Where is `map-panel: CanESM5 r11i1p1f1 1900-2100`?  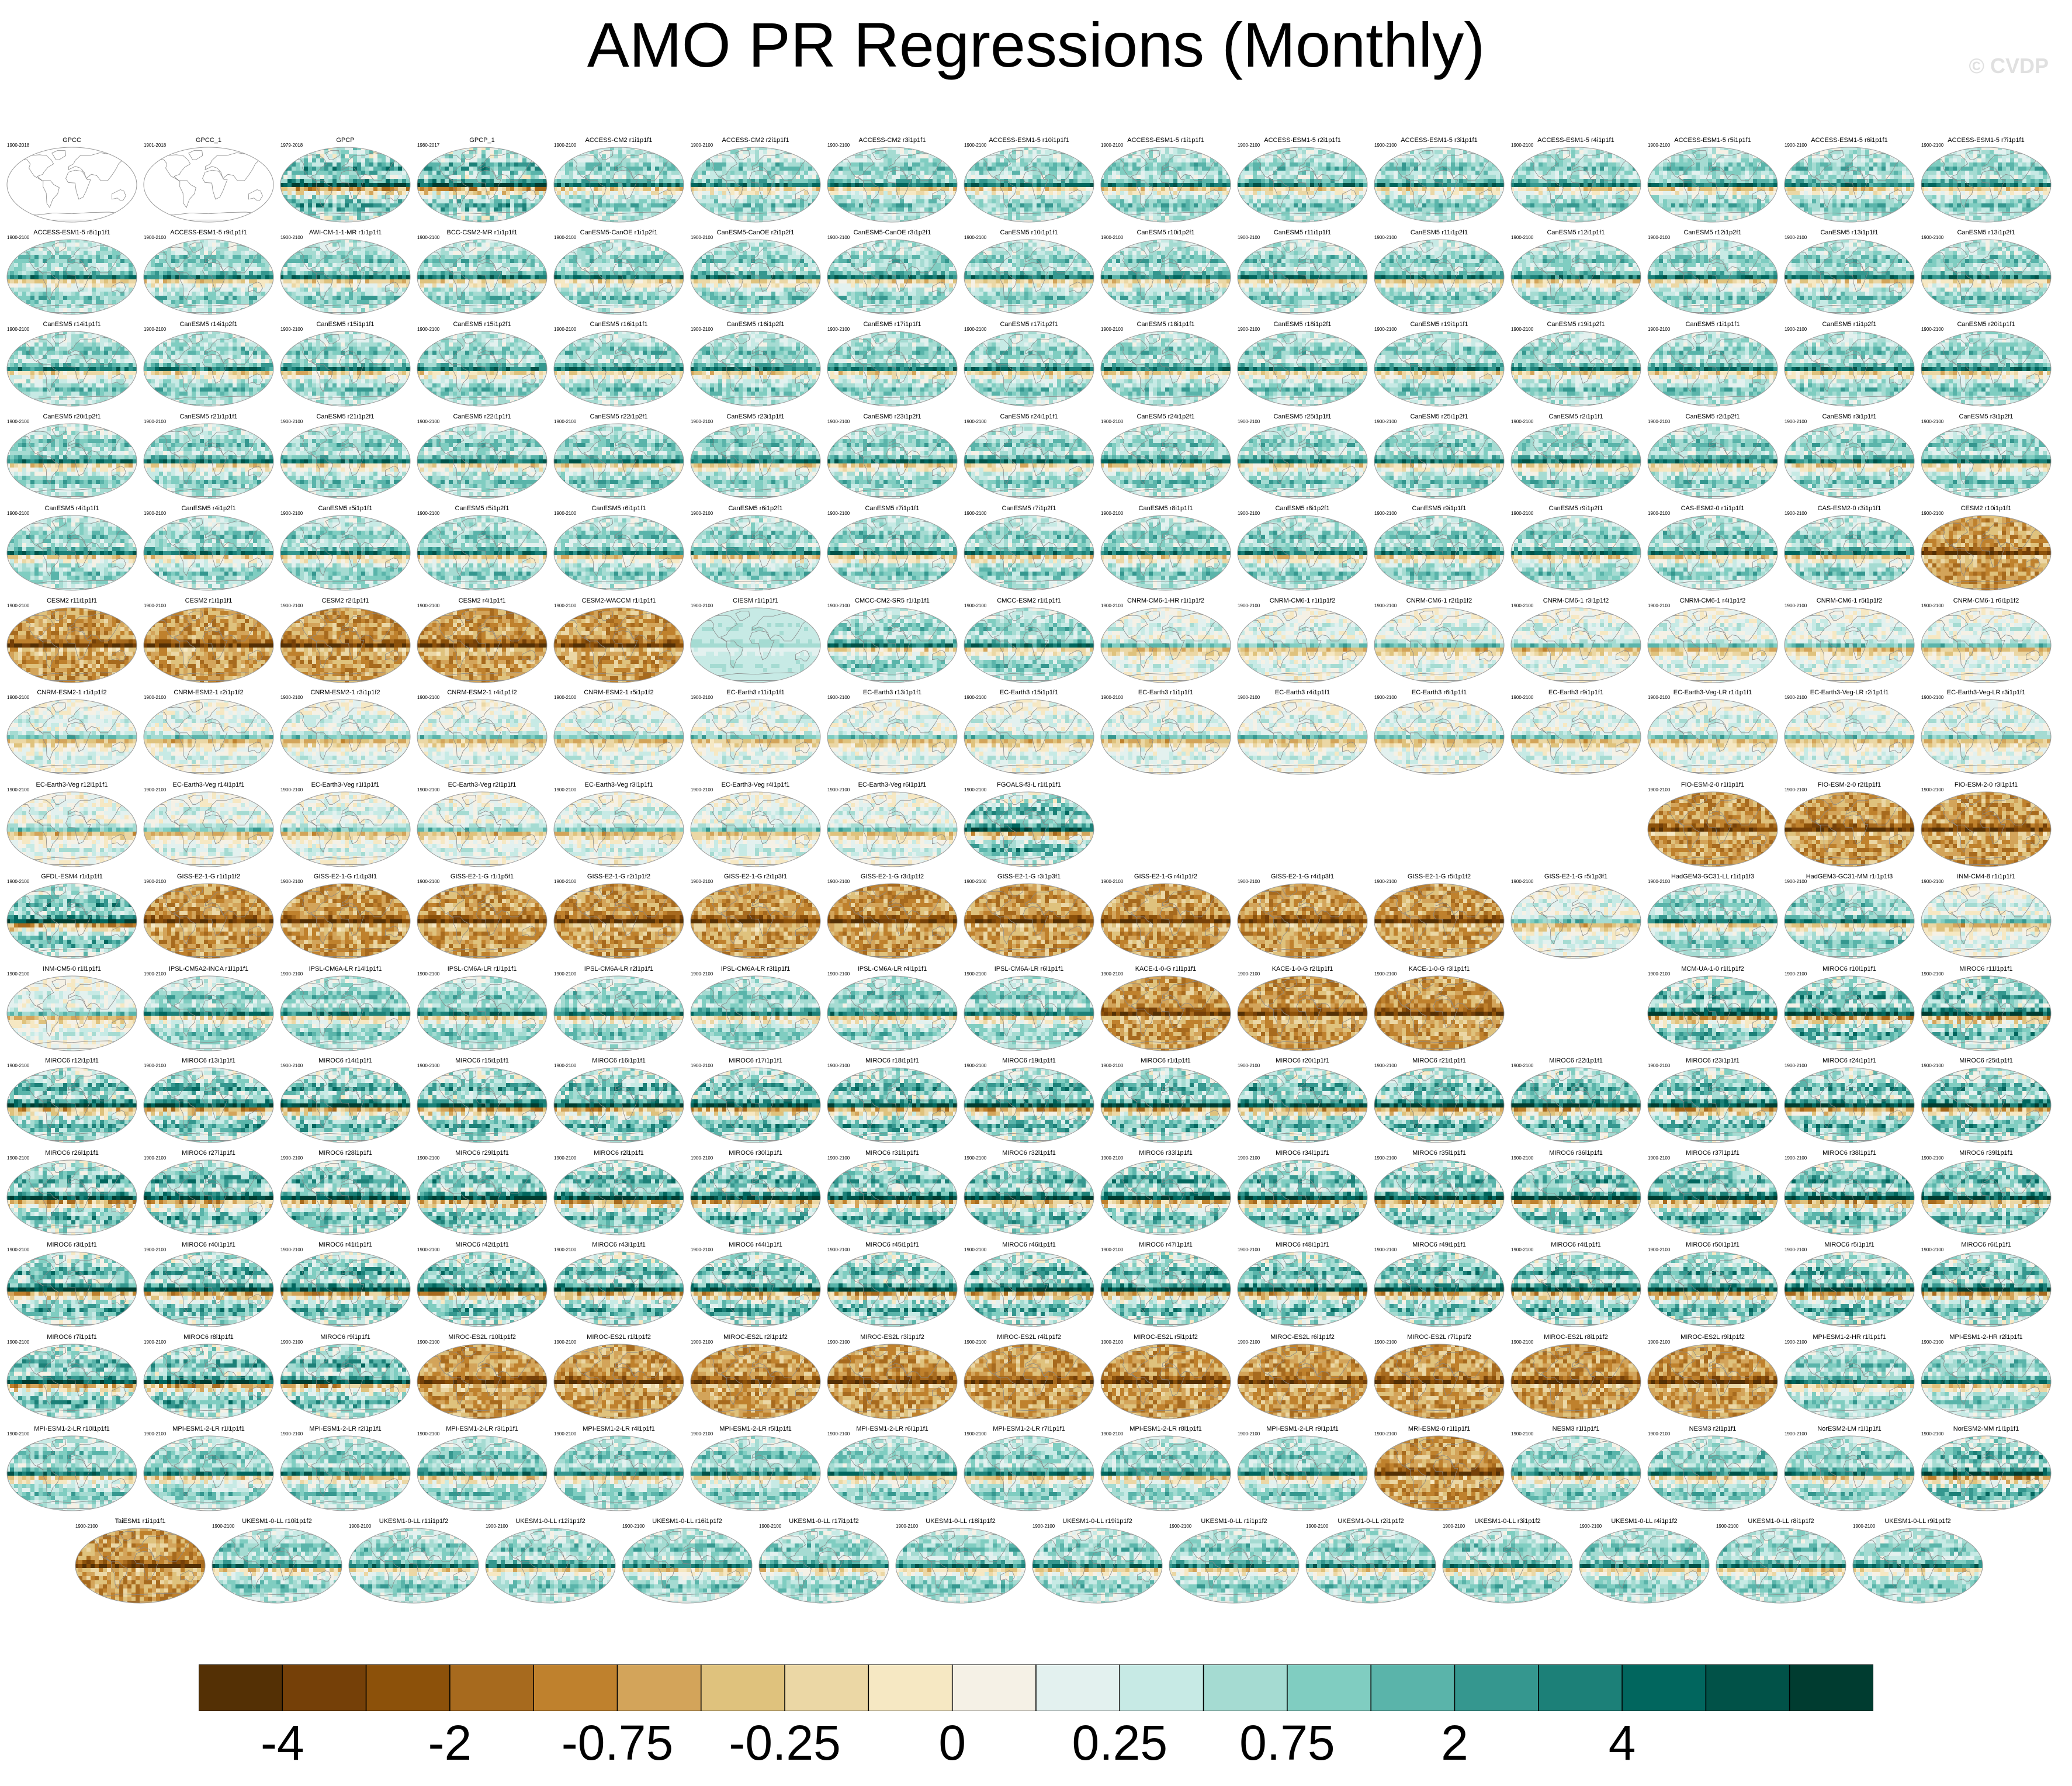 map-panel: CanESM5 r11i1p1f1 1900-2100 is located at coordinates (1302, 272).